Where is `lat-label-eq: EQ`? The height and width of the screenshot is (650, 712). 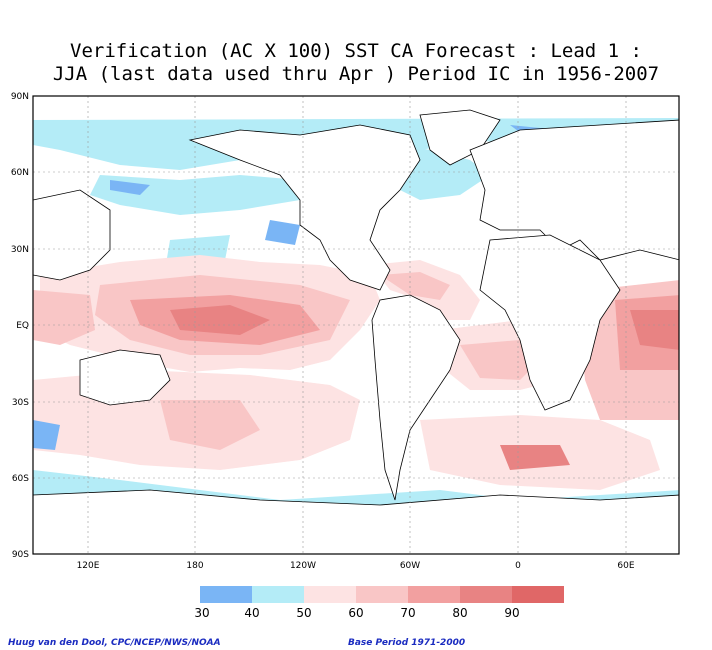 lat-label-eq: EQ is located at coordinates (22, 326).